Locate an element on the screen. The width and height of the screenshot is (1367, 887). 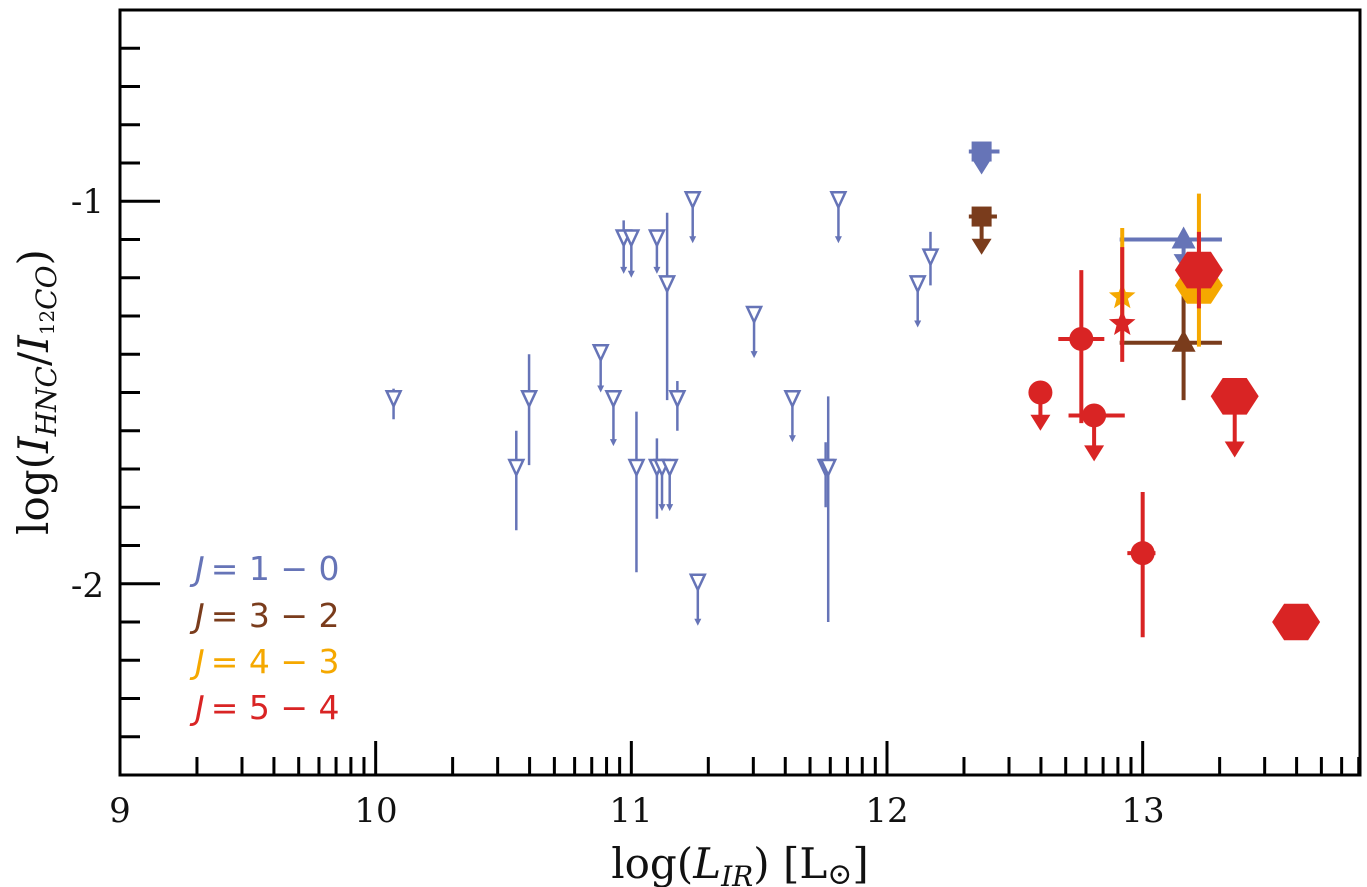
legend-entry-j32: J = 3 − 2 is located at coordinates (264, 615).